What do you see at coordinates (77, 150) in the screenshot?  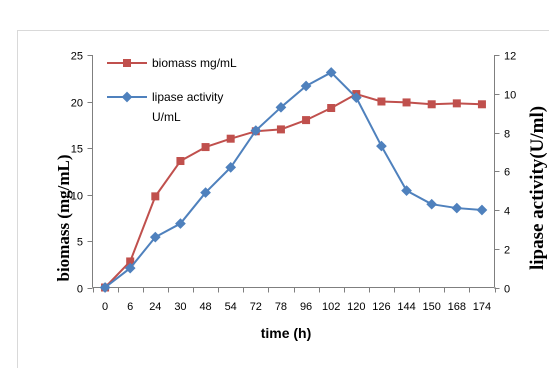 I see `y-axis-left-tick-label: 15` at bounding box center [77, 150].